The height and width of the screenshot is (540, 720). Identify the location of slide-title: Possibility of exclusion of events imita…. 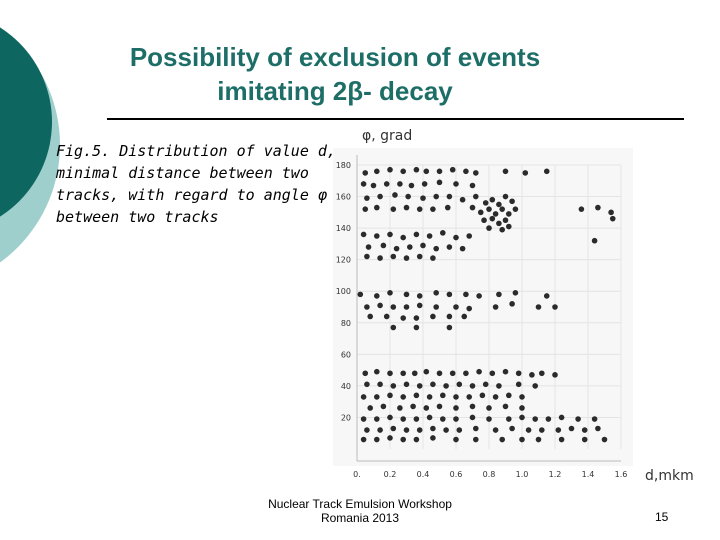
(335, 74).